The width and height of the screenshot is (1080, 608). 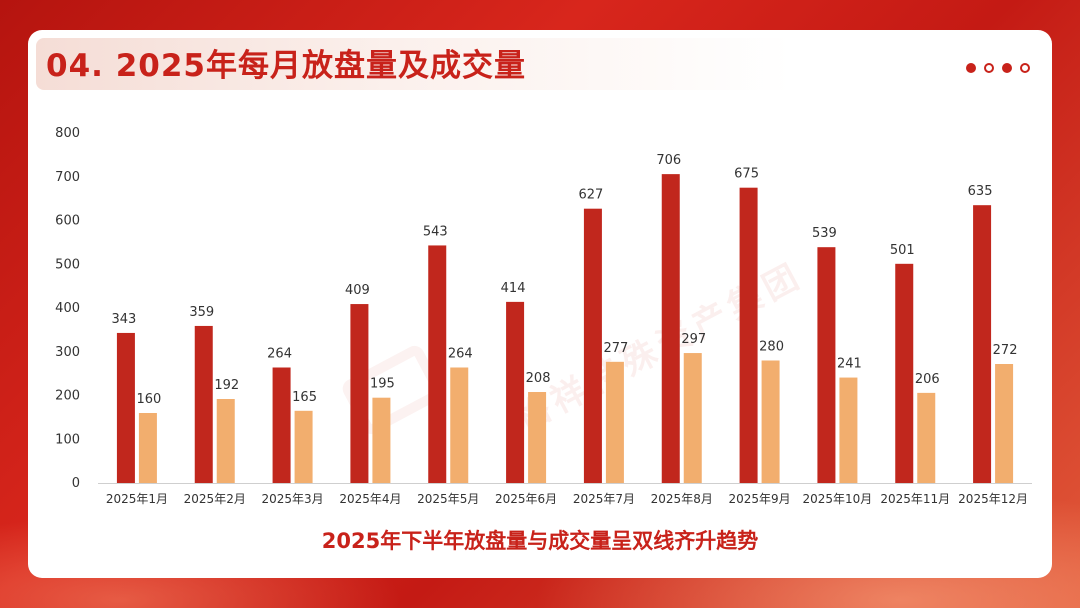 I want to click on x-tick-label: 2025年10月, so click(x=838, y=499).